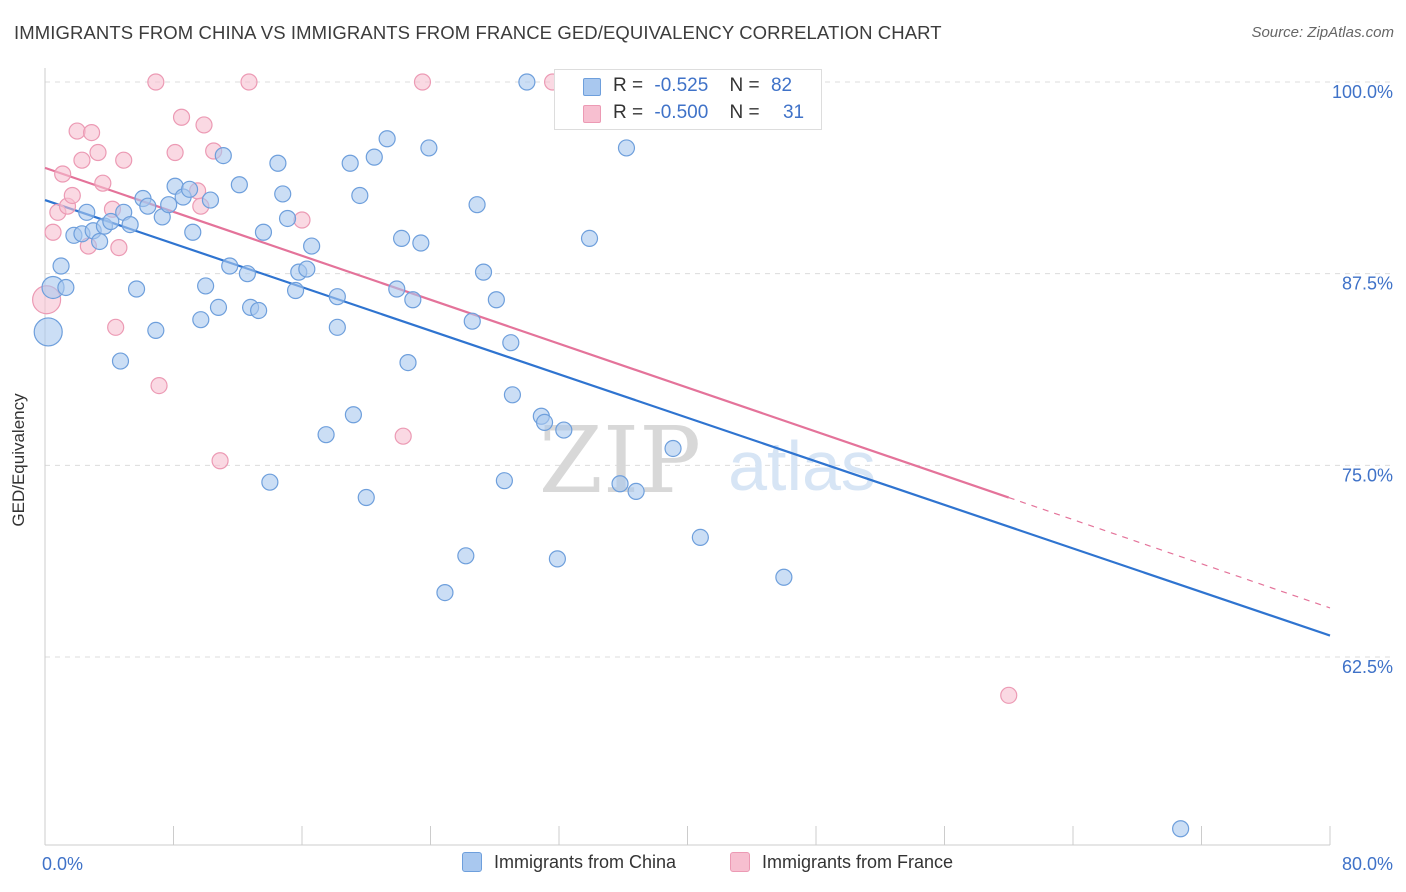 Image resolution: width=1406 pixels, height=892 pixels. Describe the element at coordinates (858, 862) in the screenshot. I see `legend-label-france: Immigrants from France` at that location.